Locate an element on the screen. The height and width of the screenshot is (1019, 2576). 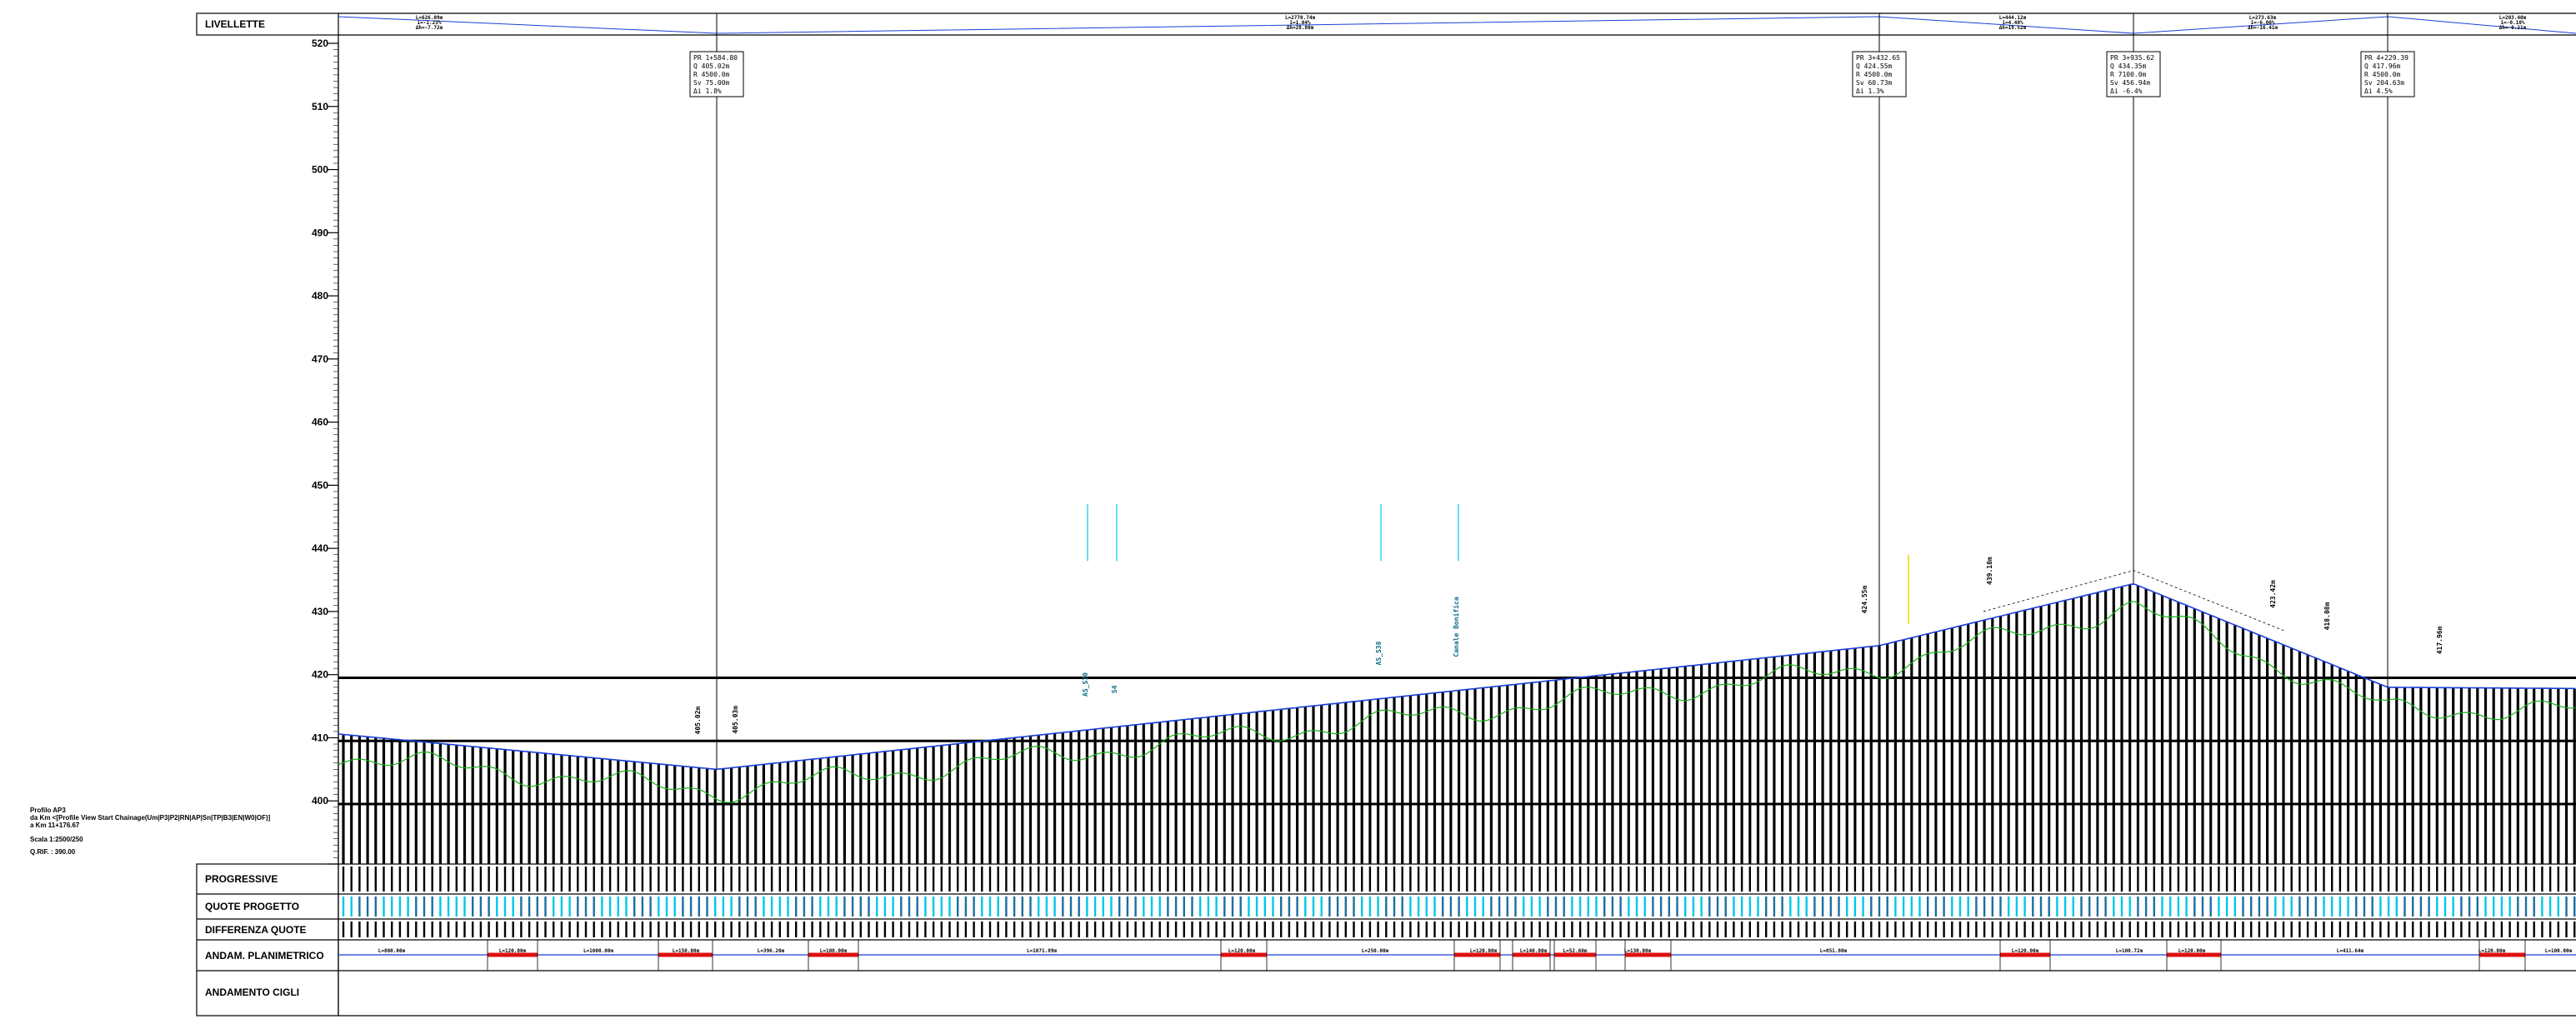
livelletta-label: i=-1.23% is located at coordinates (430, 23).